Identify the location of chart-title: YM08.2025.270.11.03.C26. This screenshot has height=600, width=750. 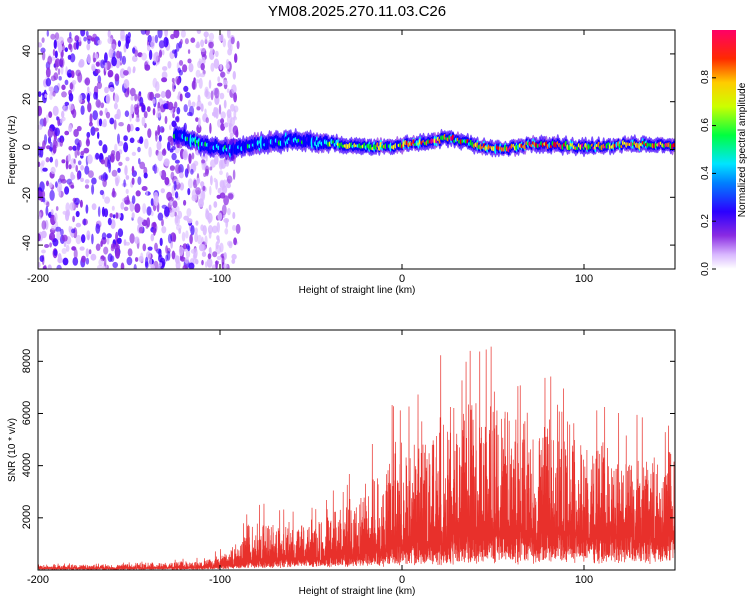
(357, 11).